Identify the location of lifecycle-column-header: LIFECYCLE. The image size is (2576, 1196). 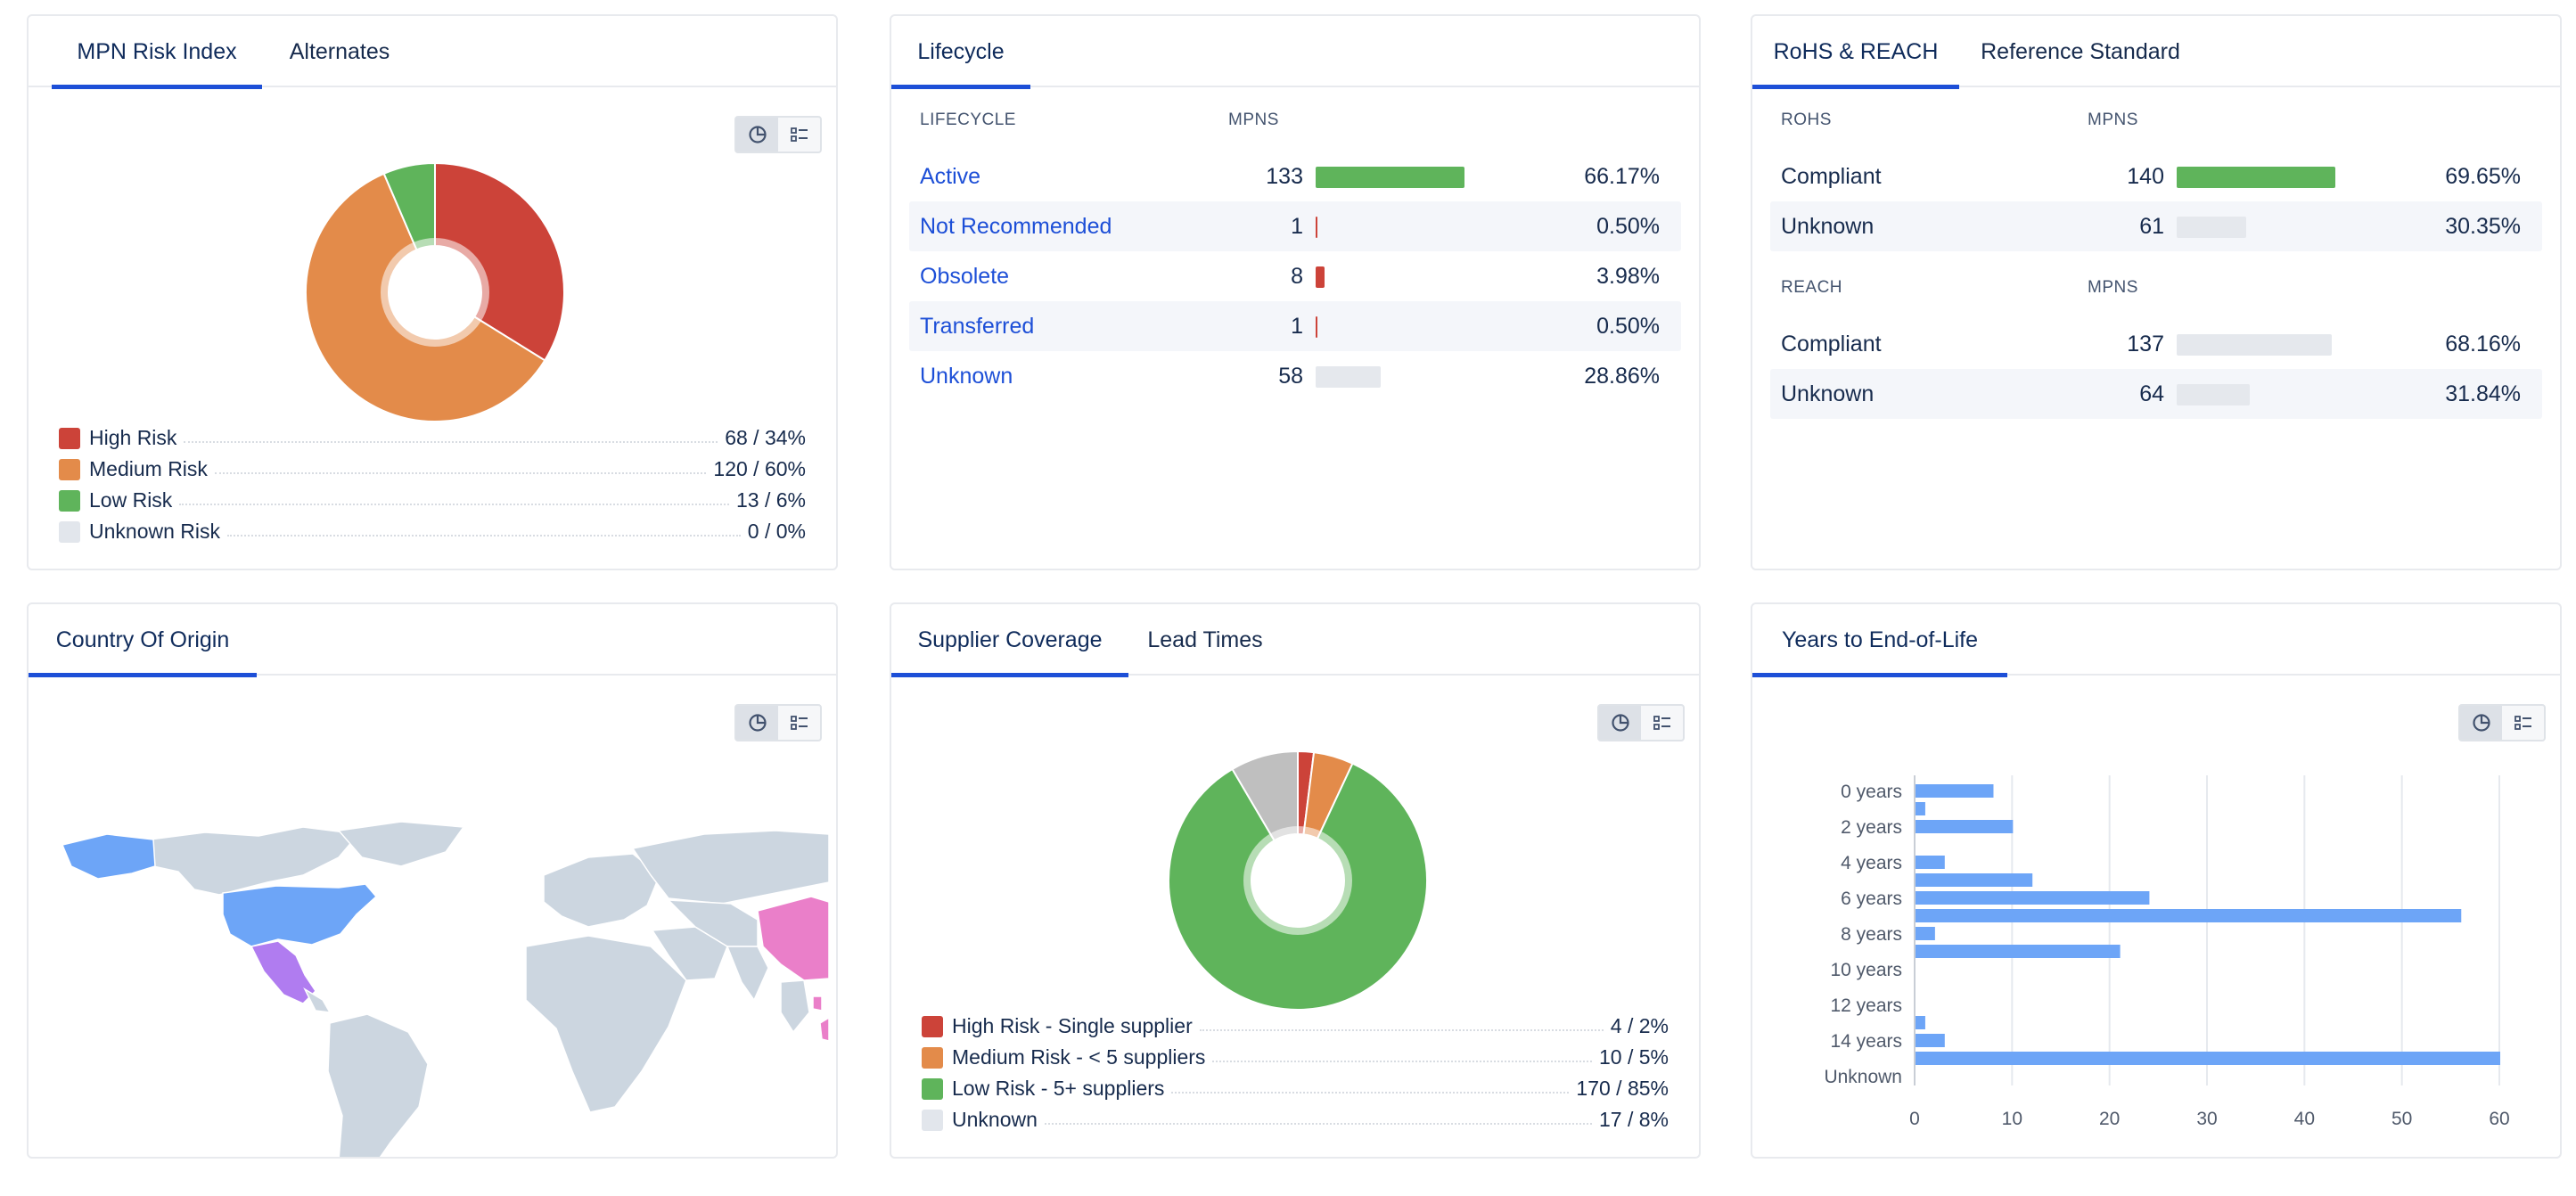
(968, 120).